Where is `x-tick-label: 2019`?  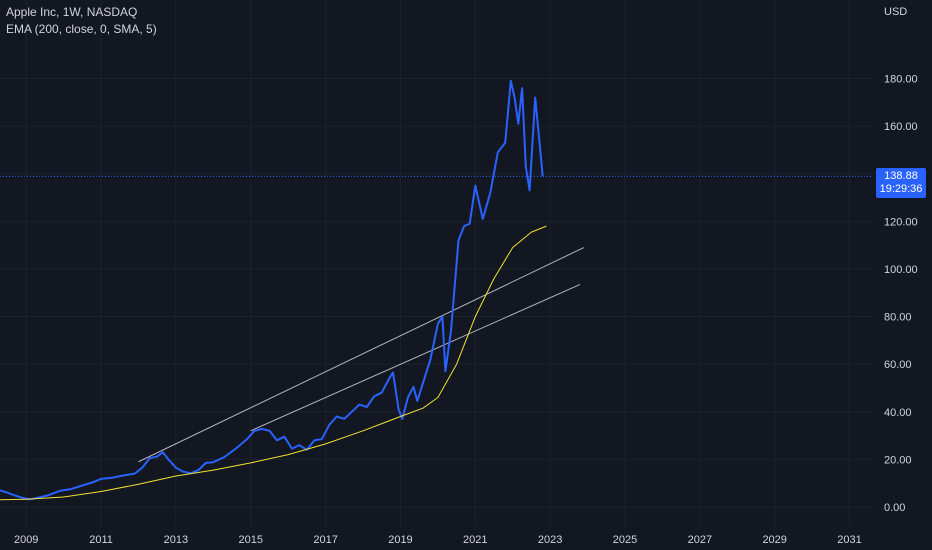
x-tick-label: 2019 is located at coordinates (400, 540).